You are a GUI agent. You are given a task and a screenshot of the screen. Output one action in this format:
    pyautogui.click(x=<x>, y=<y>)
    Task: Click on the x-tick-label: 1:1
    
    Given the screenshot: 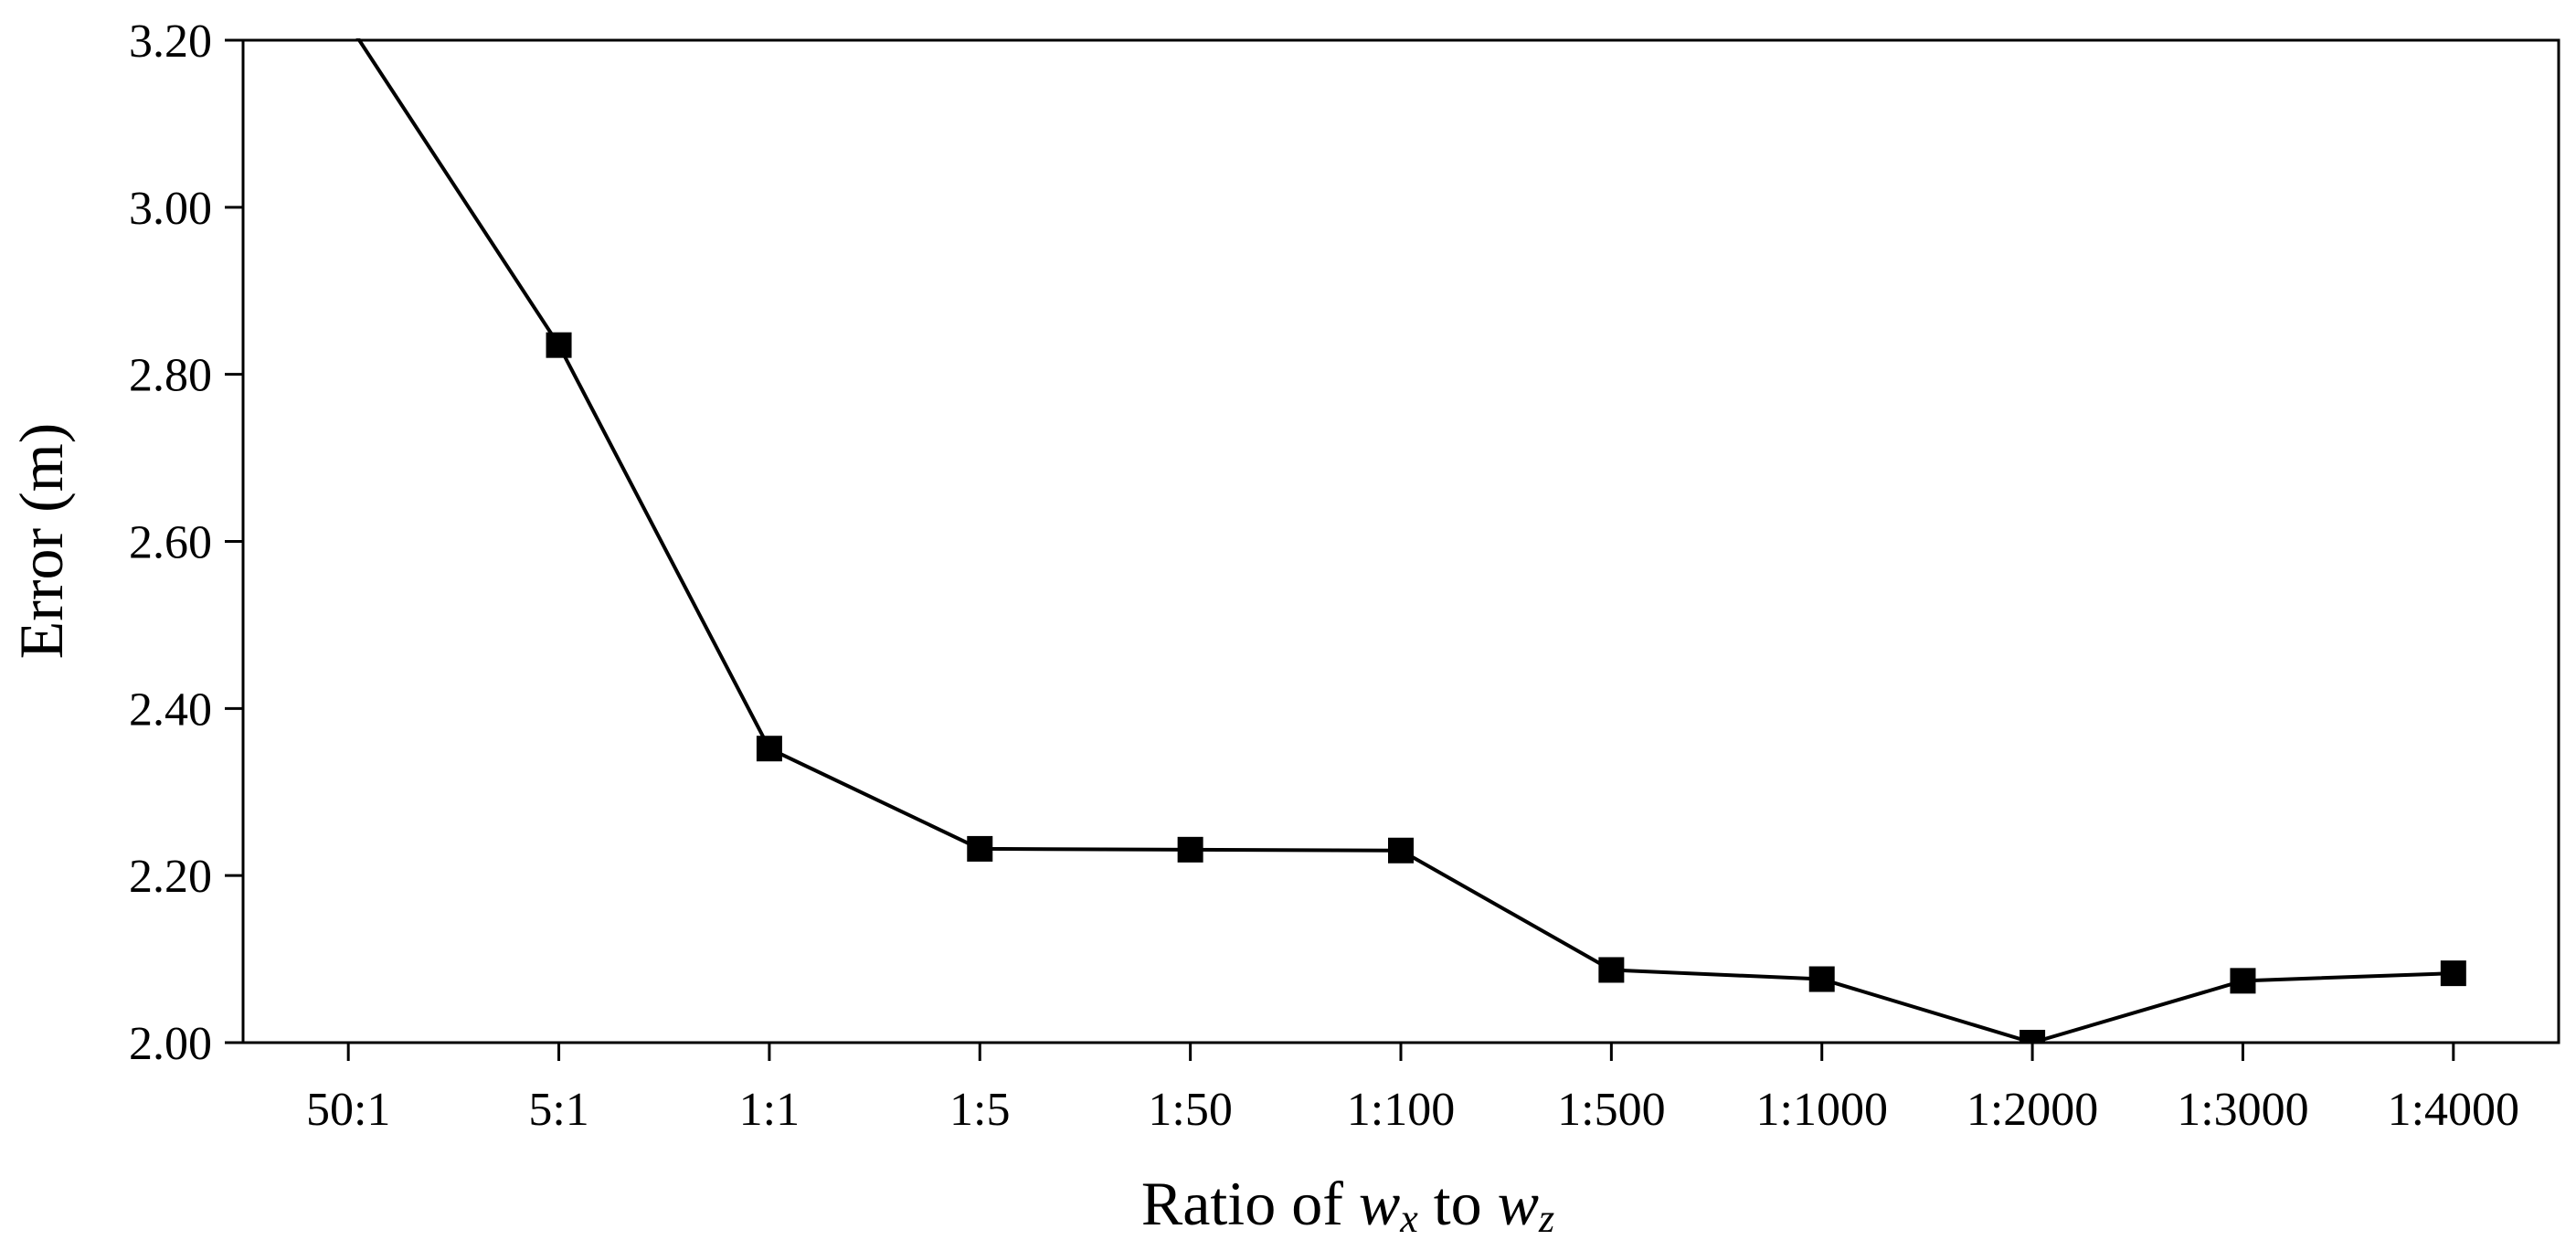 What is the action you would take?
    pyautogui.click(x=769, y=1110)
    